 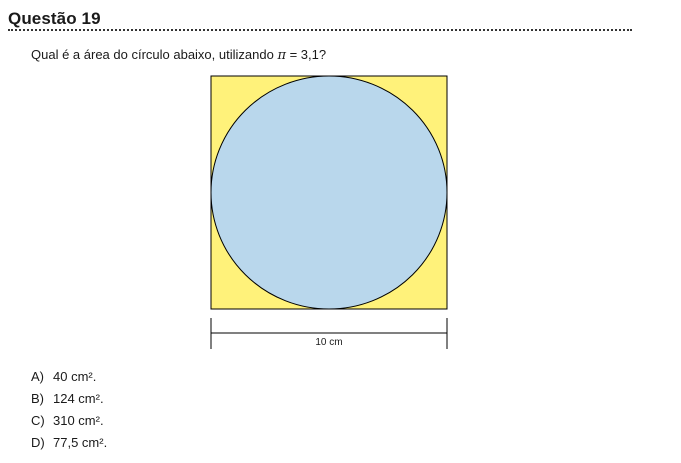 I want to click on option-a: A) 40 cm²., so click(x=69, y=377).